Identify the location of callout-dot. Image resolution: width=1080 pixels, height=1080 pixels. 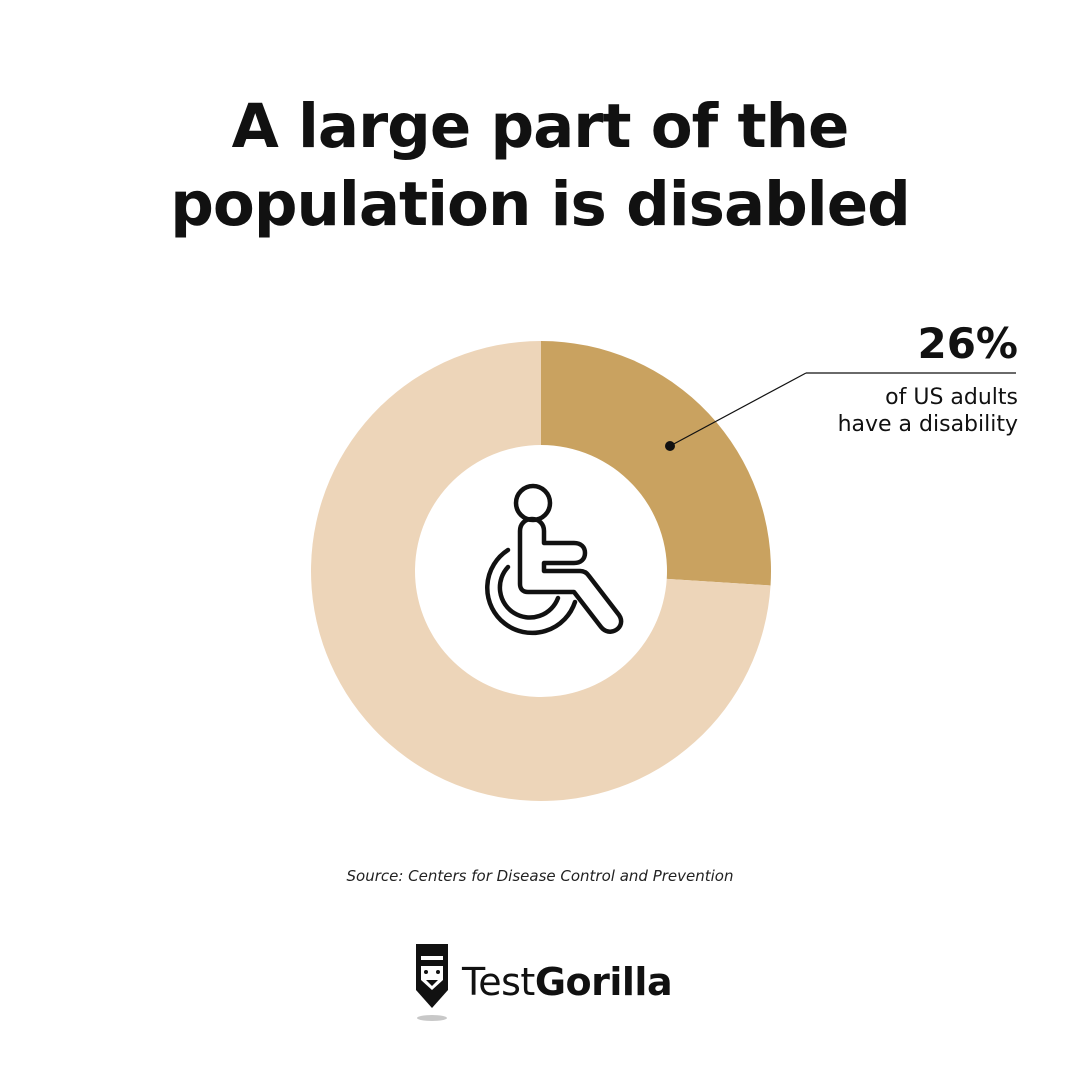
(670, 446).